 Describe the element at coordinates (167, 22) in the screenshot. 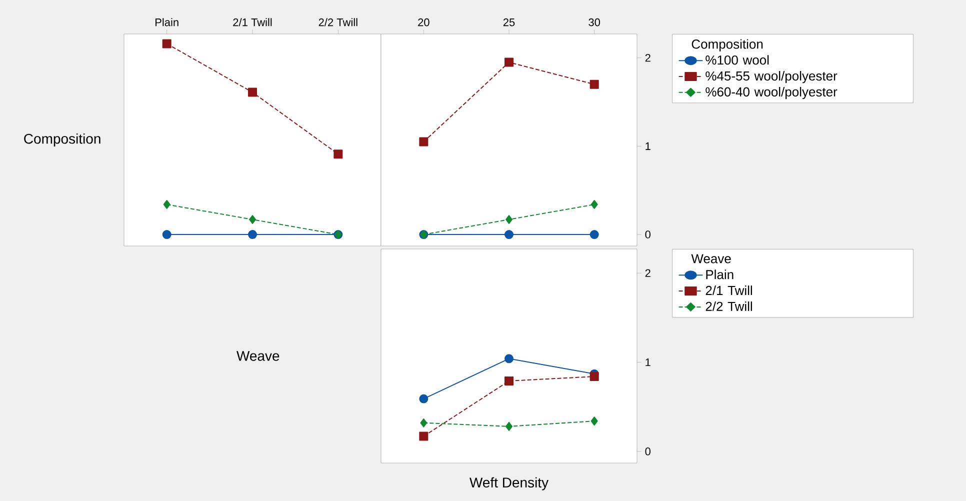

I see `x-tick-label: Plain` at that location.